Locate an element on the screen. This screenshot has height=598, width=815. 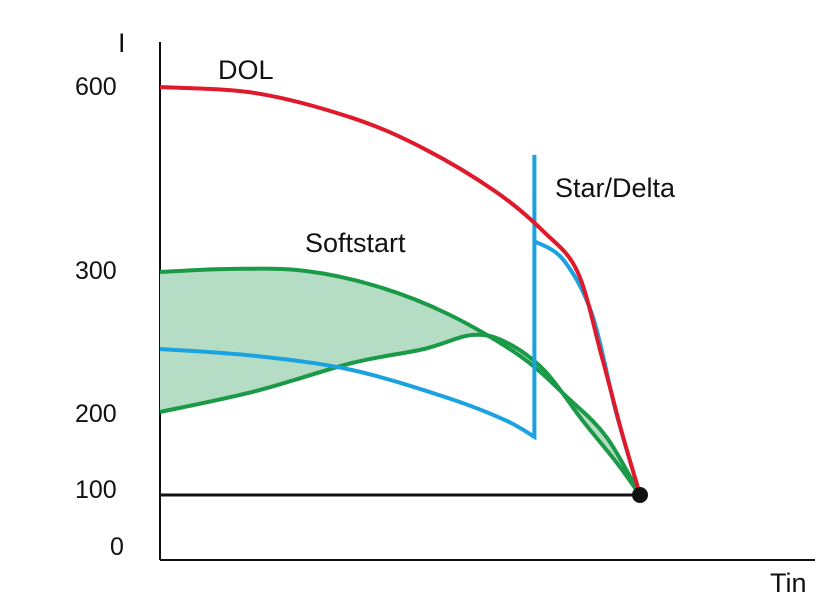
softstart-label: Softstart is located at coordinates (355, 243).